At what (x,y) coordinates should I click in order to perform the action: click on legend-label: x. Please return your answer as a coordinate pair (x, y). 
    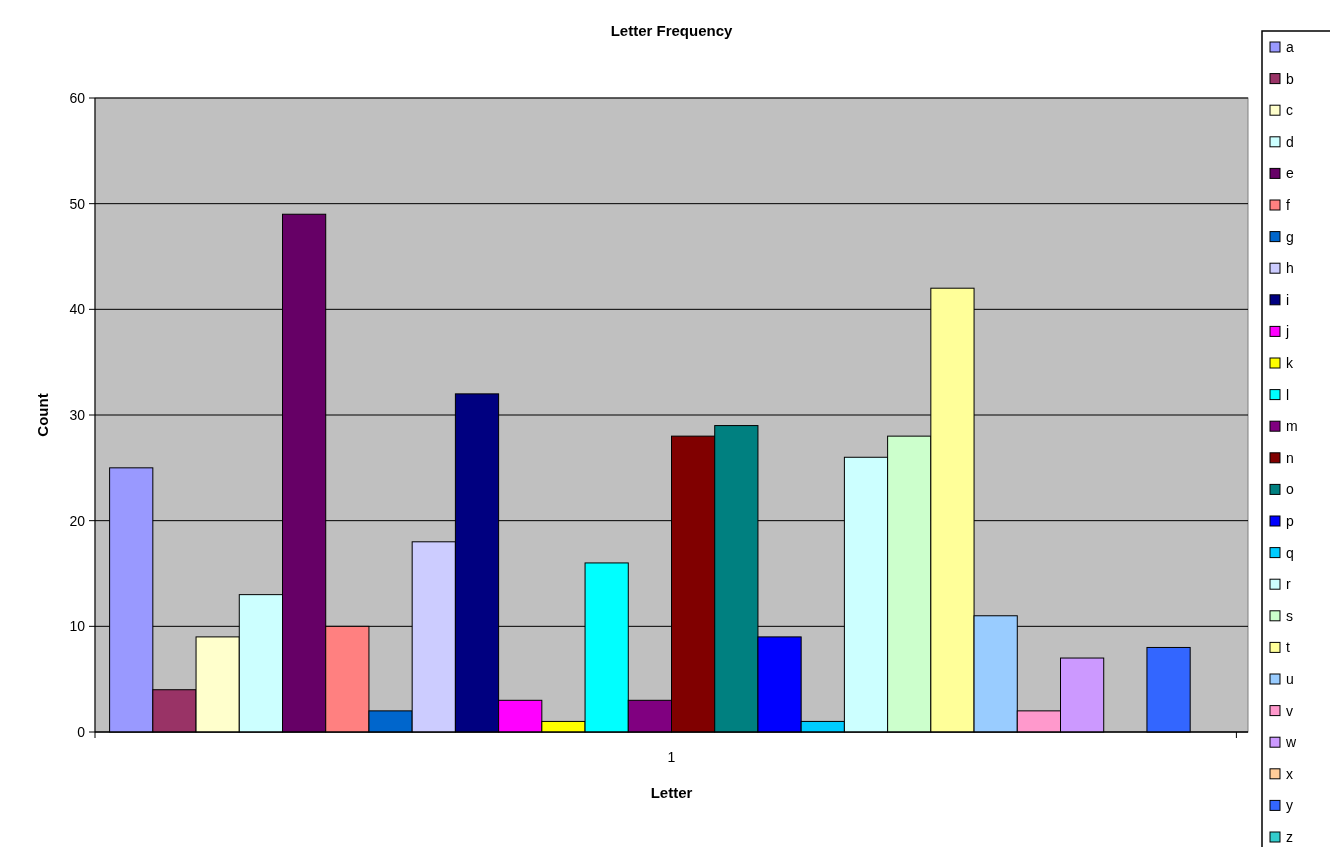
    Looking at the image, I should click on (1289, 773).